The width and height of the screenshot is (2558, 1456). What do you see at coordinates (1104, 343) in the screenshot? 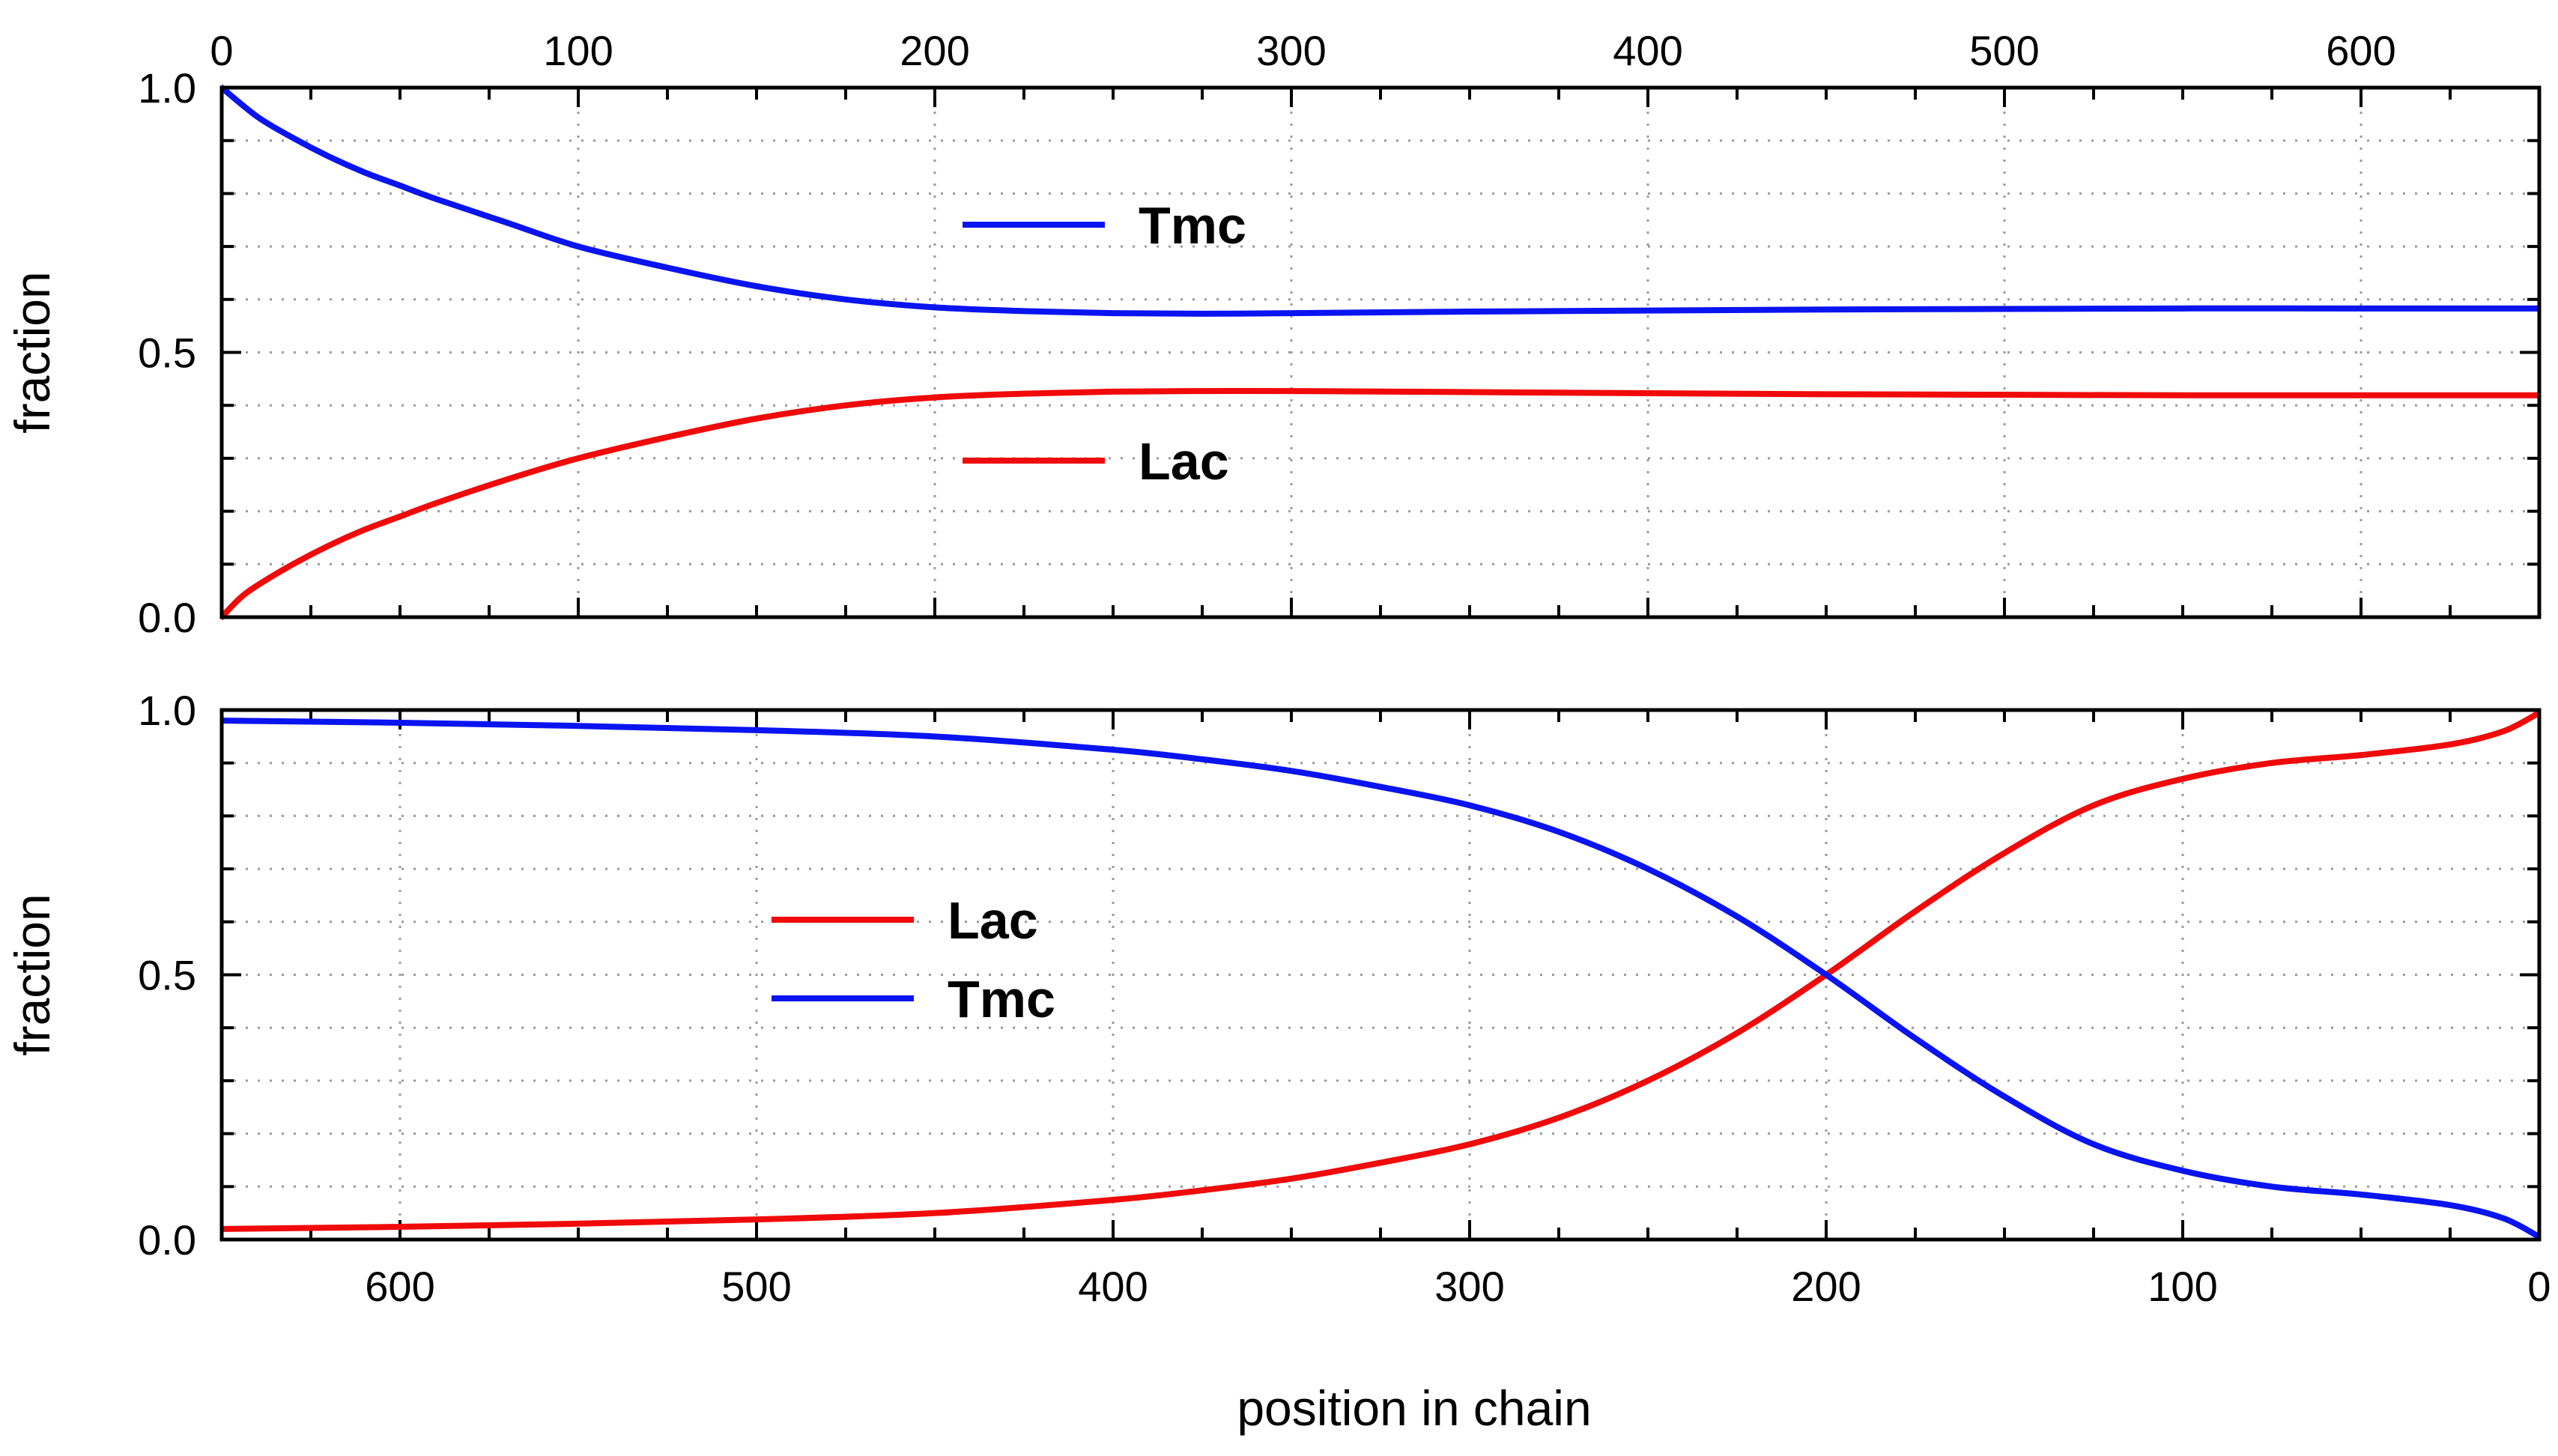
I see `legend: Tmc Lac` at bounding box center [1104, 343].